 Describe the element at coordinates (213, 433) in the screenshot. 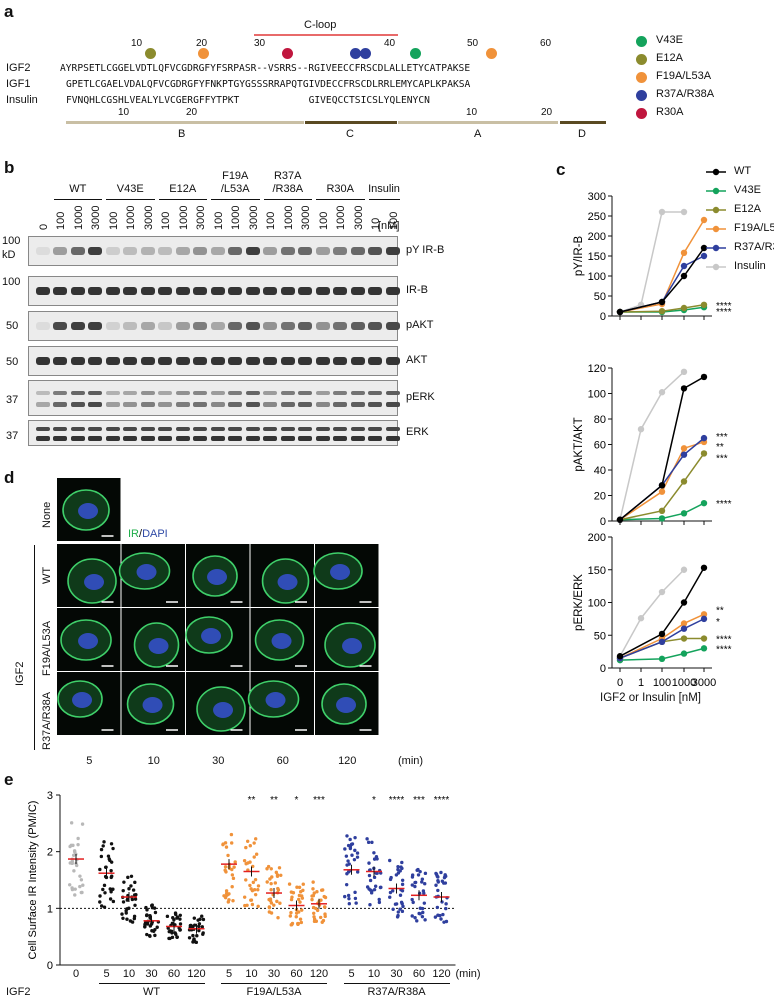

I see `blot-strip` at that location.